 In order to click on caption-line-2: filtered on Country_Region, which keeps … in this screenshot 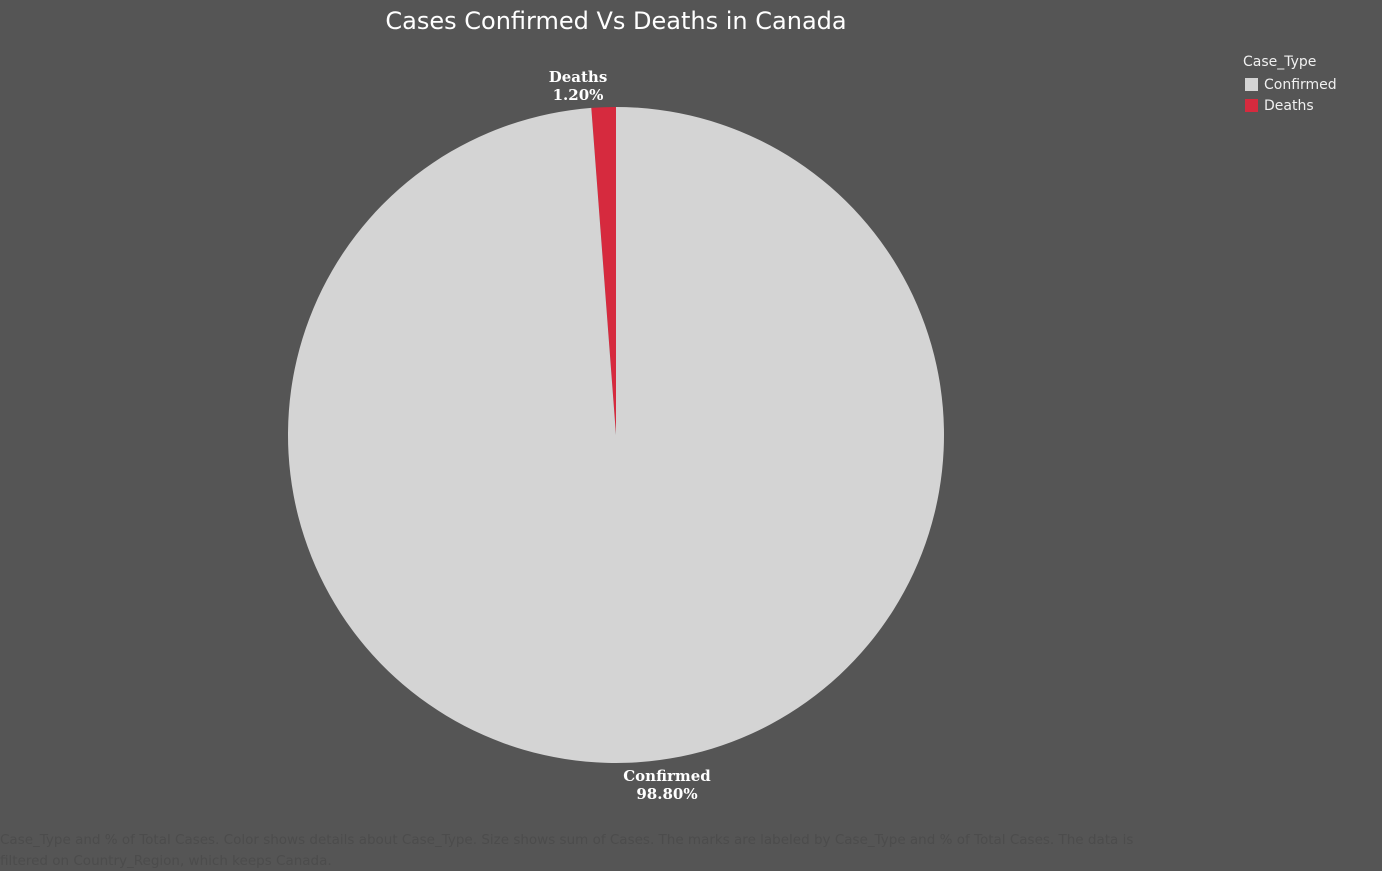, I will do `click(166, 861)`.